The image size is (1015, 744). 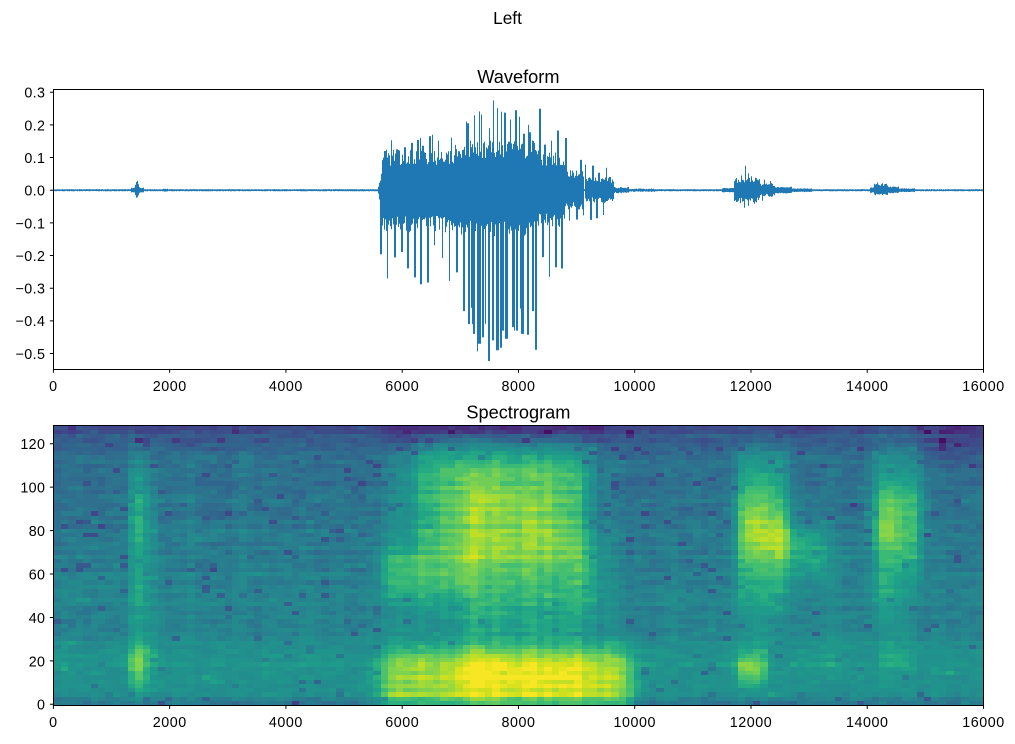 What do you see at coordinates (31, 257) in the screenshot?
I see `svg-text: −0.2` at bounding box center [31, 257].